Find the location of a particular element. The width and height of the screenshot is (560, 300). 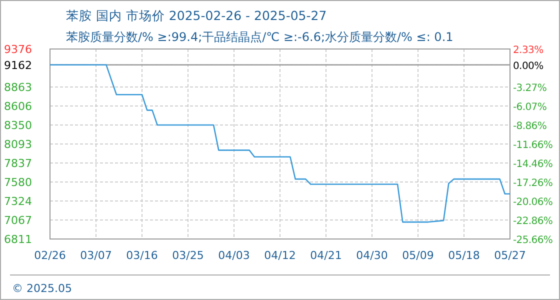

y-tick-label: 7837 is located at coordinates (18, 163).